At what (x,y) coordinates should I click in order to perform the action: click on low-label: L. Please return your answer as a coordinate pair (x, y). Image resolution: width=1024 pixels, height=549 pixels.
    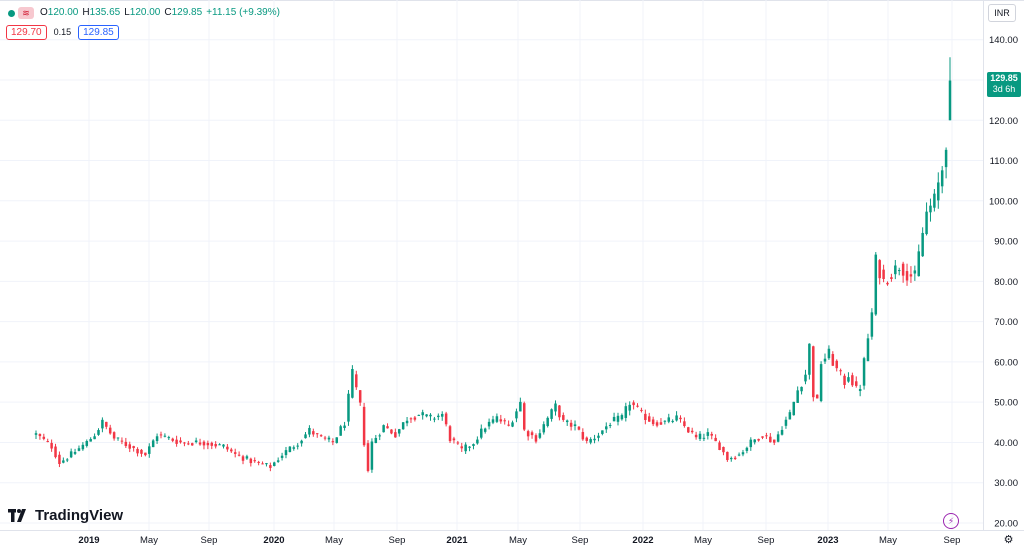
    Looking at the image, I should click on (127, 12).